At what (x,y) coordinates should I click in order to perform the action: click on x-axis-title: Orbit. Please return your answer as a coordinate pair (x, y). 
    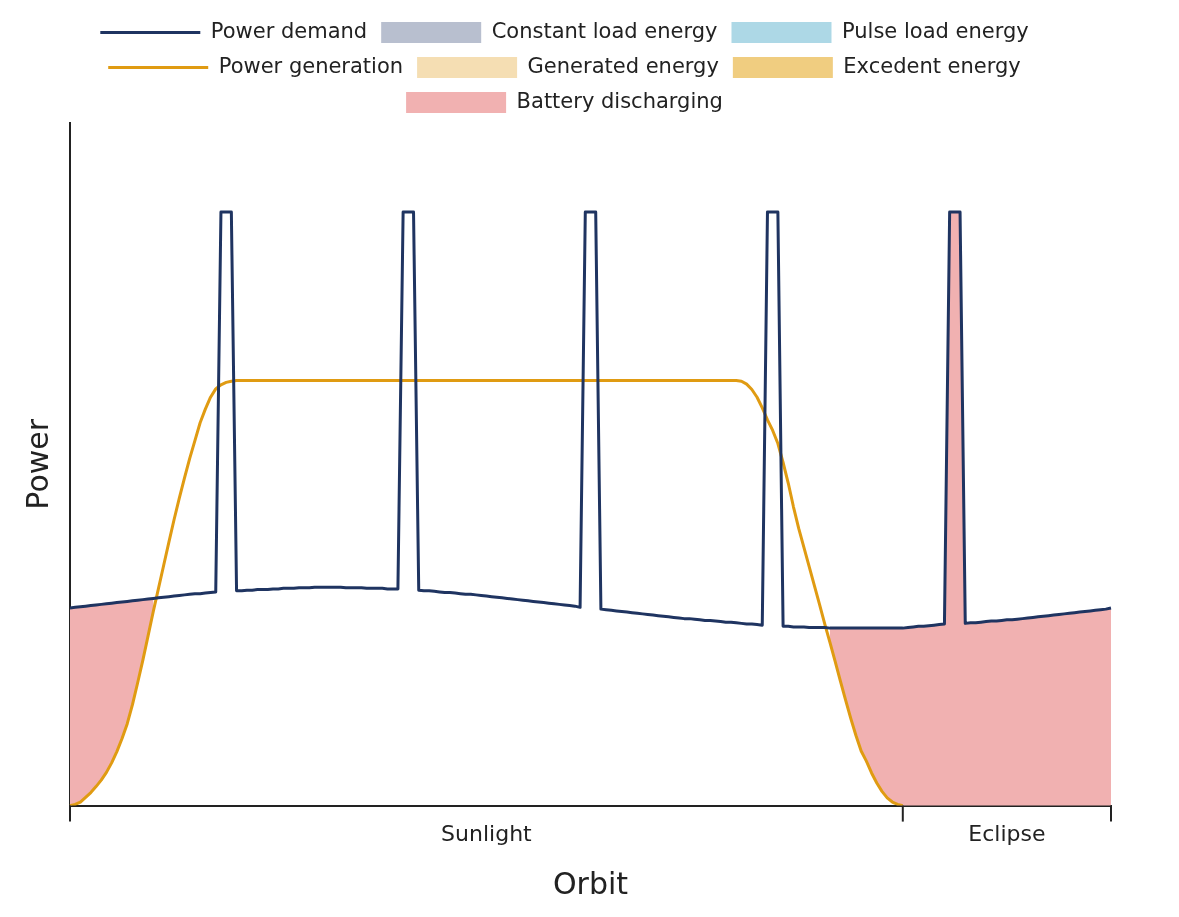
    Looking at the image, I should click on (590, 883).